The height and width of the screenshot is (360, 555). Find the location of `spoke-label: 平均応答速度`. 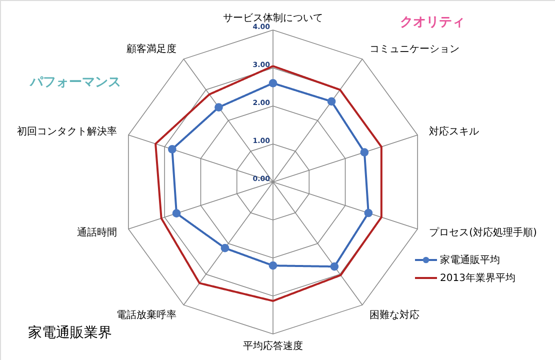

spoke-label: 平均応答速度 is located at coordinates (273, 346).